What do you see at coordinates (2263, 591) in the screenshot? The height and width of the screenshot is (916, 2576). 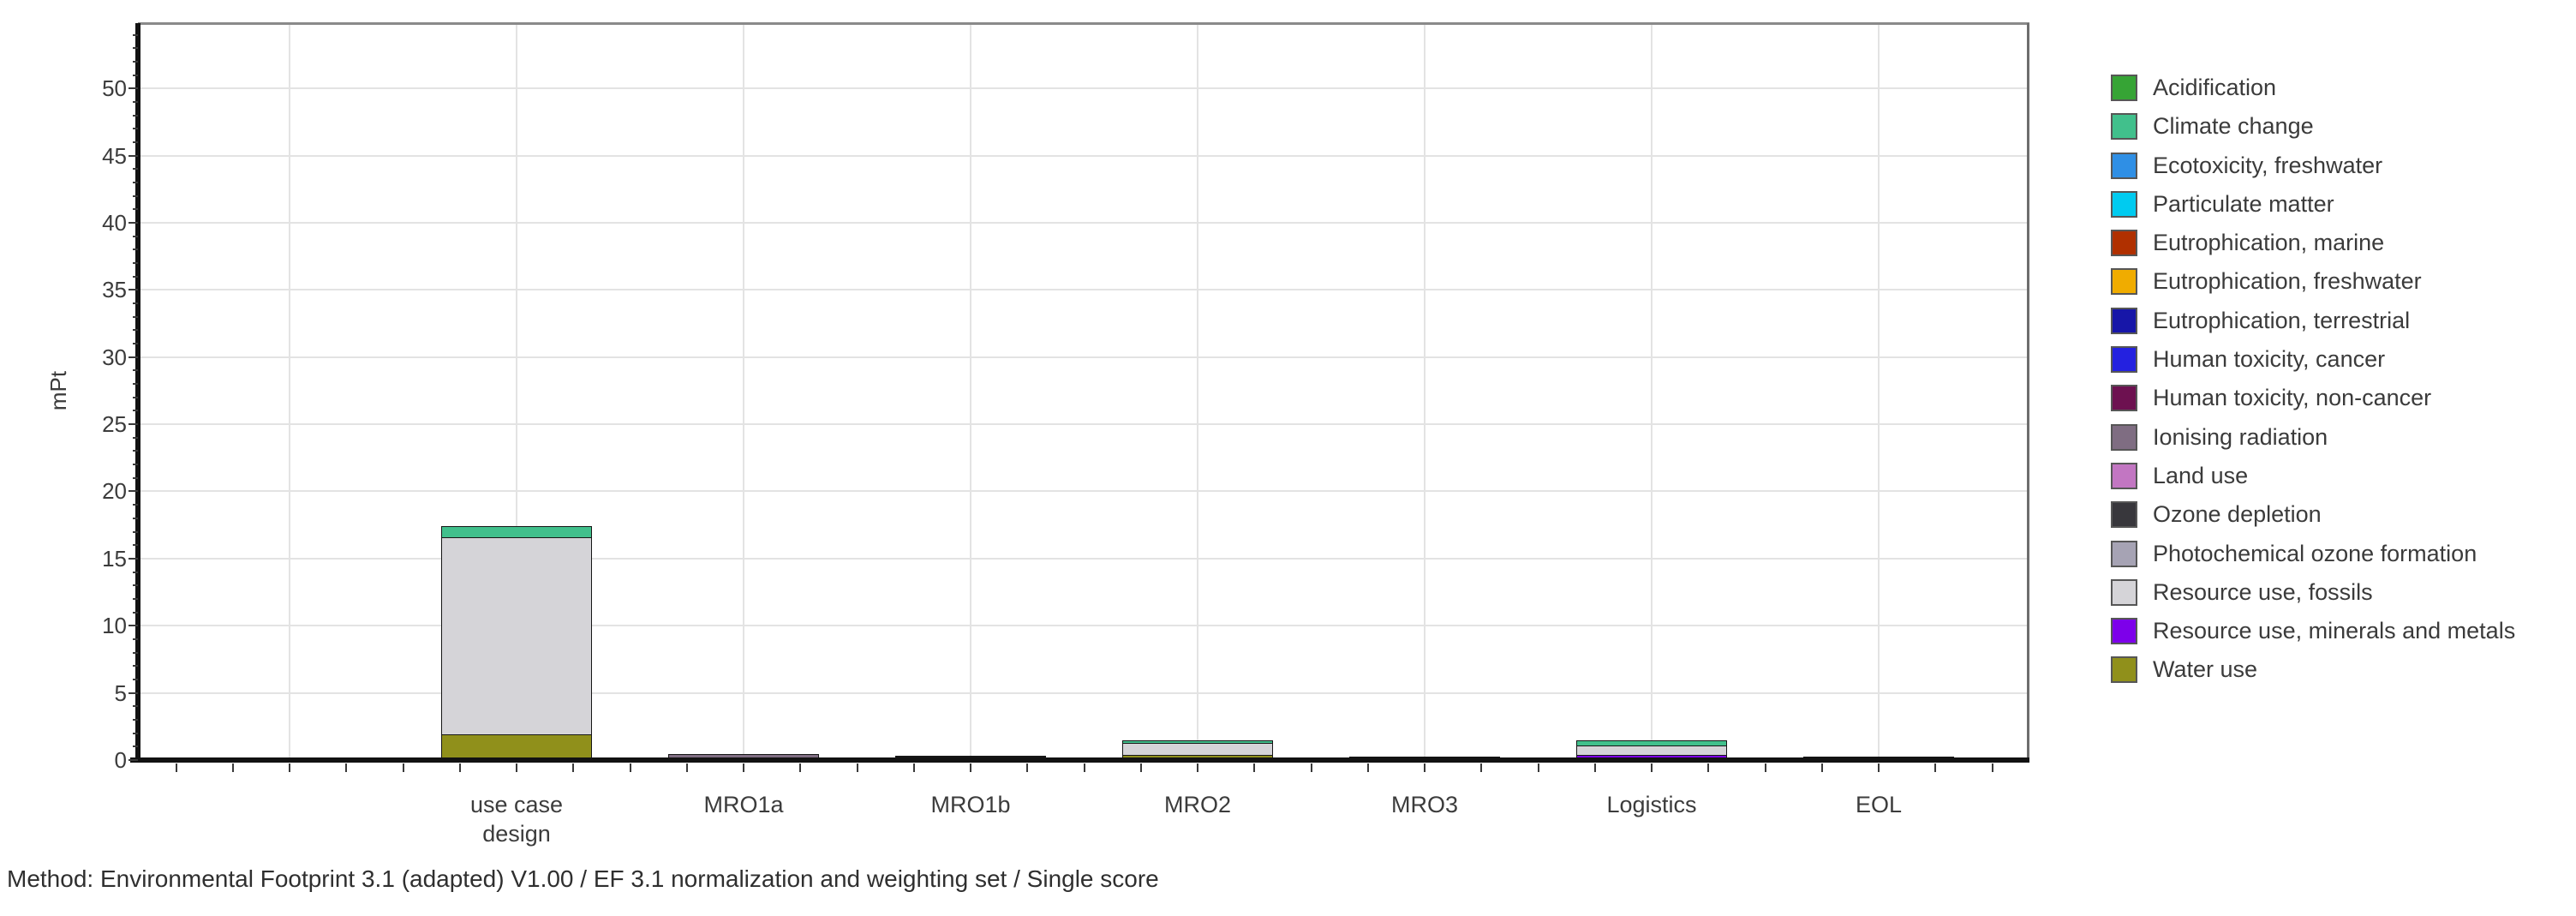 I see `legend-label: Resource use, fossils` at bounding box center [2263, 591].